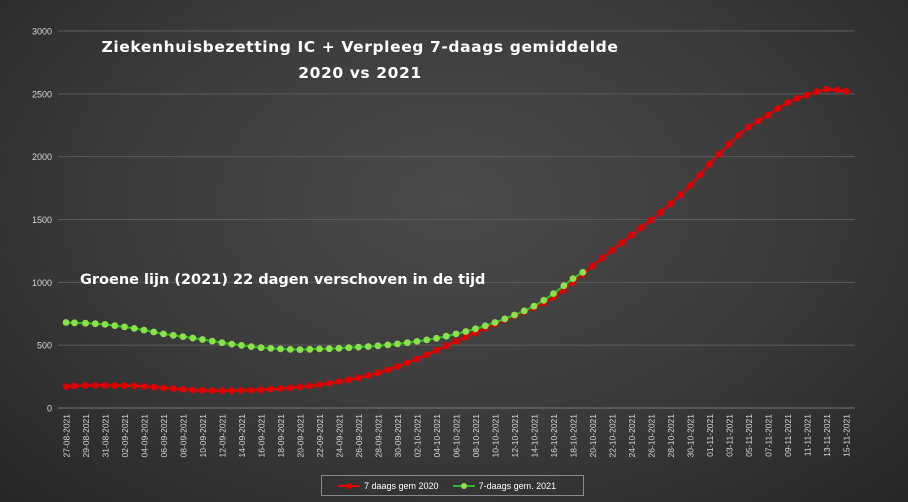 Image resolution: width=908 pixels, height=502 pixels. What do you see at coordinates (388, 486) in the screenshot?
I see `legend-item-2020: 7 daags gem 2020` at bounding box center [388, 486].